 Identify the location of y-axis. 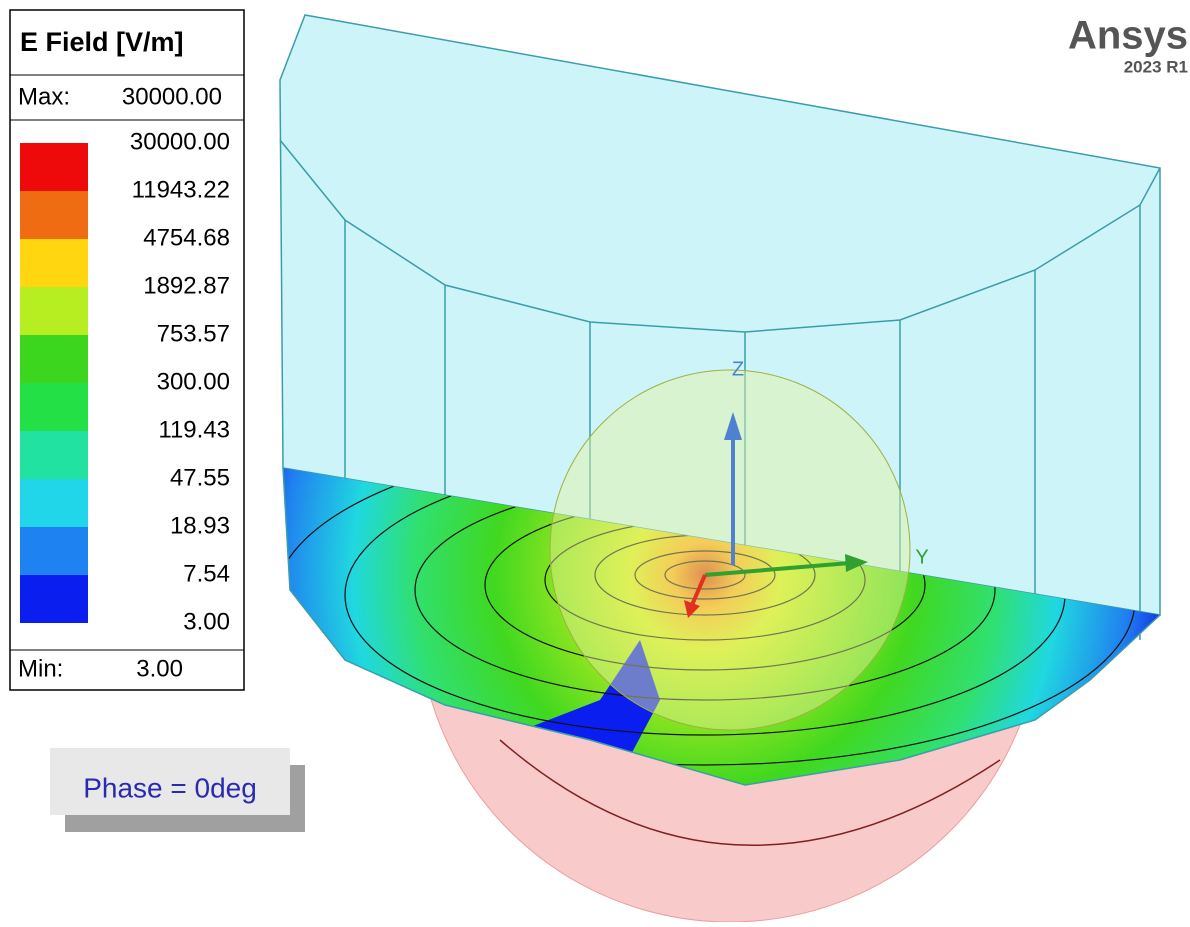
(777, 569).